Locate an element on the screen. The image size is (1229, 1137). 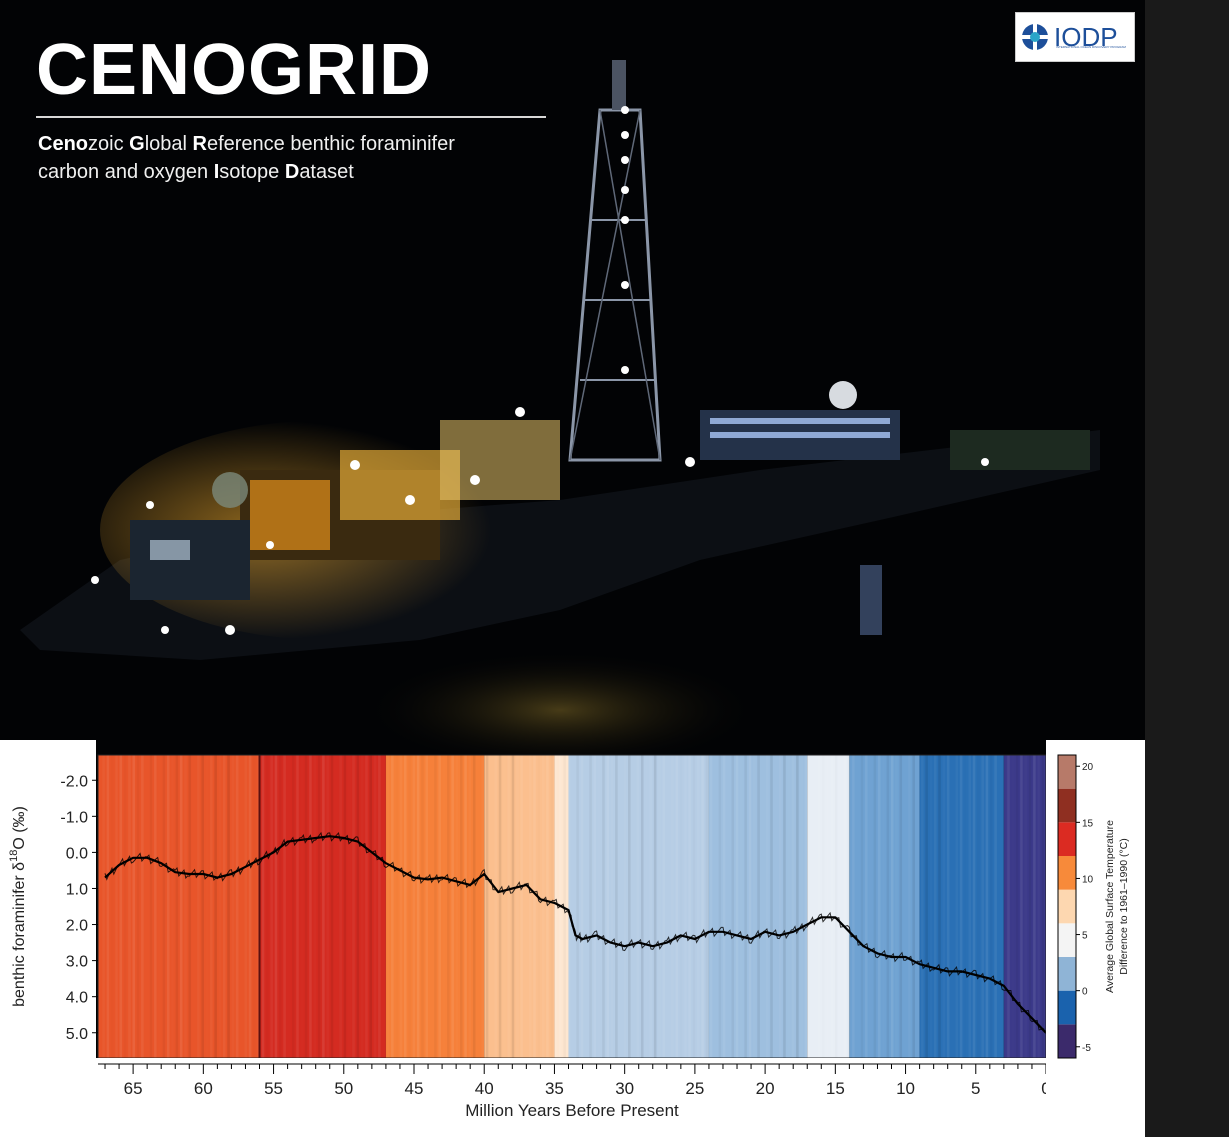
colorbar-tick-label: 0 is located at coordinates (1085, 992).